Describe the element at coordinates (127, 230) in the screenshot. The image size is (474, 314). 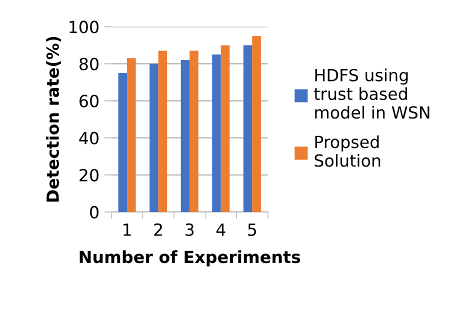
I see `x-tick-label: 1` at that location.